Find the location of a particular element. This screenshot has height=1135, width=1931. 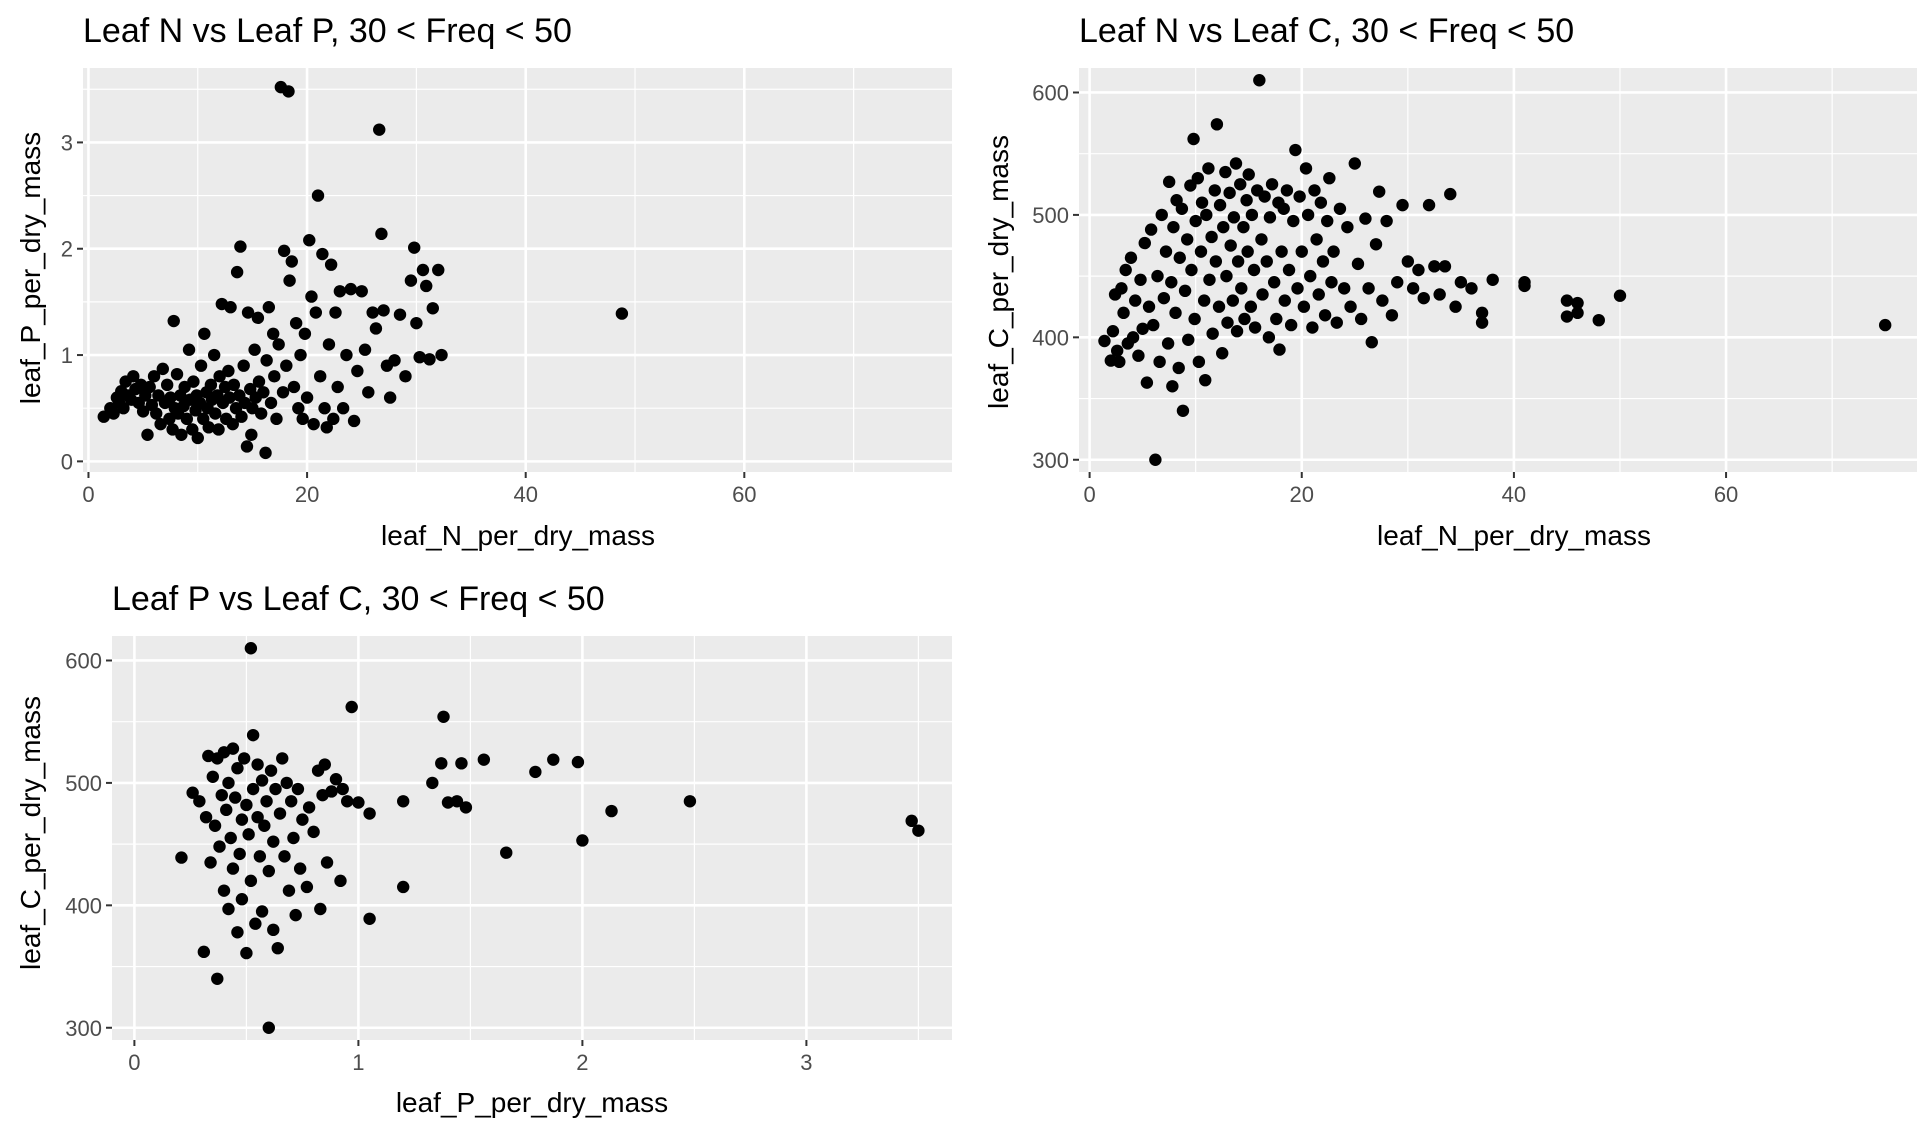

chart-2-x-axis-title: leaf_N_per_dry_mass is located at coordinates (1514, 535).